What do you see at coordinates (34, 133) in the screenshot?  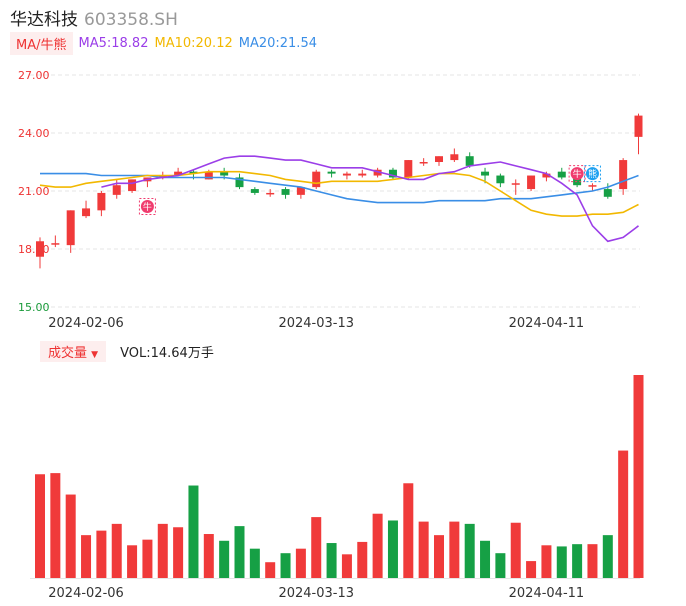 I see `y-tick-label: 24.00` at bounding box center [34, 133].